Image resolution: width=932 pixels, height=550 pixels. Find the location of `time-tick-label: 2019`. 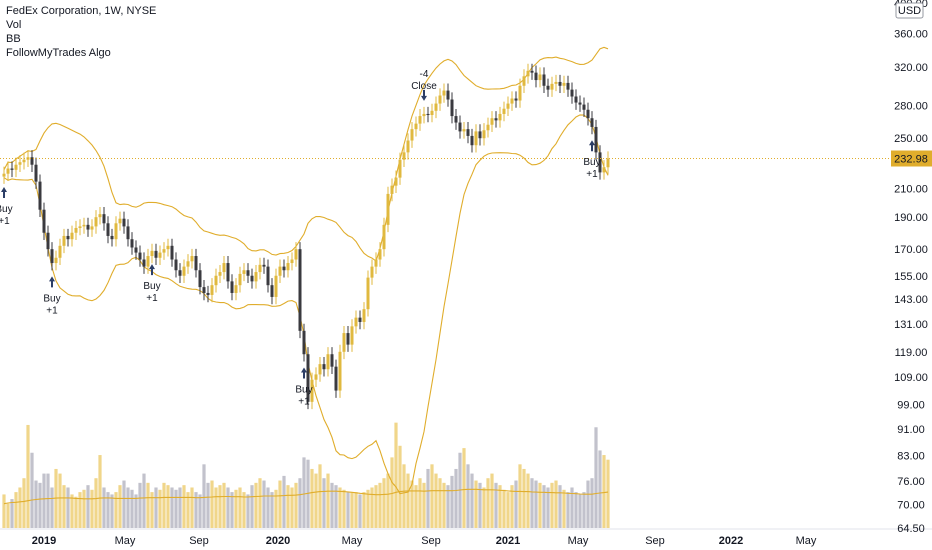

time-tick-label: 2019 is located at coordinates (44, 541).